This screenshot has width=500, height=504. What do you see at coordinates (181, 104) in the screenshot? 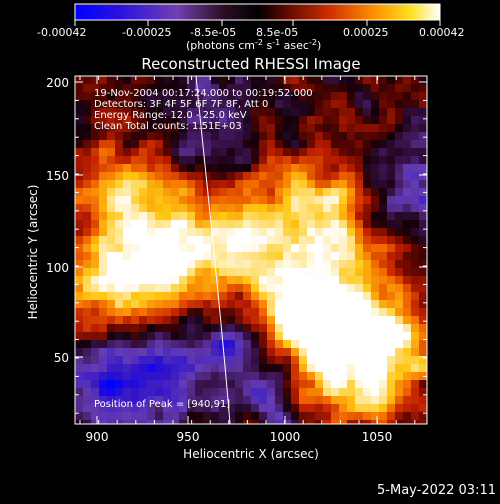
I see `info-line-detectors: Detectors: 3F 4F 5F 6F 7F 8F, Att 0` at bounding box center [181, 104].